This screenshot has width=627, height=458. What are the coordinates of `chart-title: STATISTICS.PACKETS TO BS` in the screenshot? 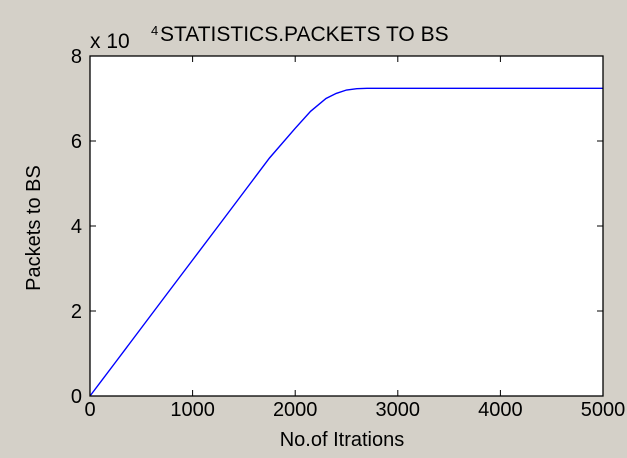 It's located at (304, 34).